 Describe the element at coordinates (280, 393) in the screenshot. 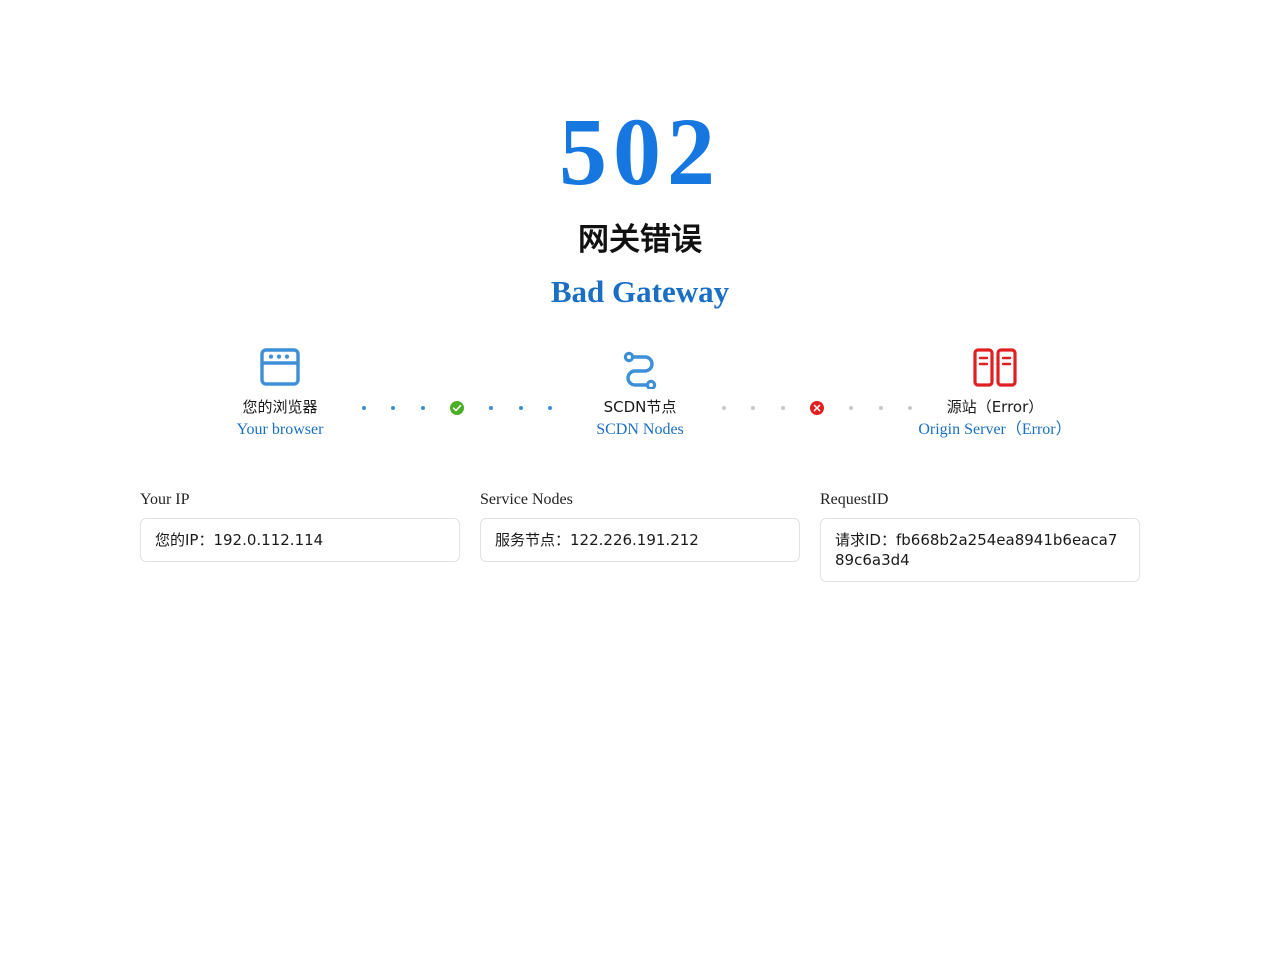

I see `flow-node-browser: 您的浏览器 Your browser` at that location.